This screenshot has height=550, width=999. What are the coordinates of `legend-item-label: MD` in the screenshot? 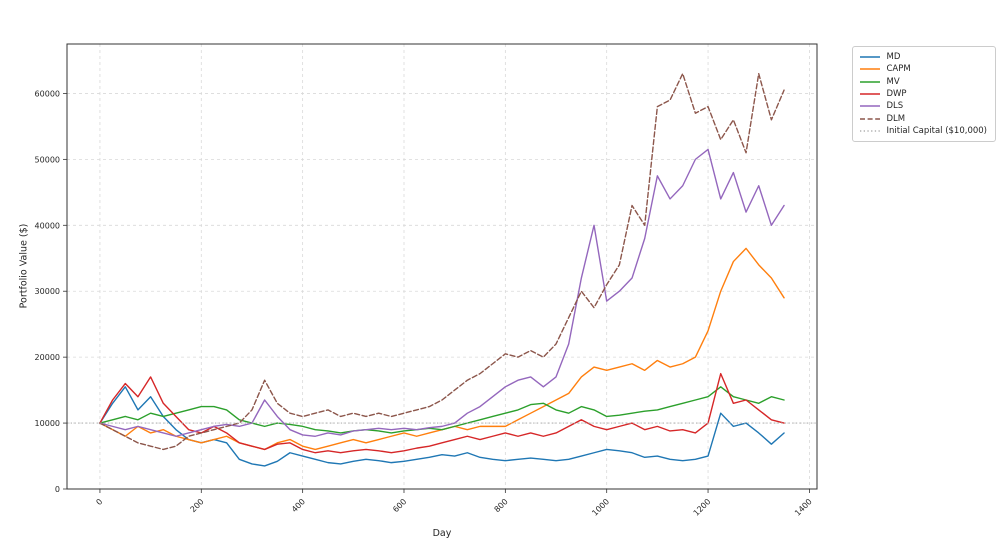 It's located at (893, 57).